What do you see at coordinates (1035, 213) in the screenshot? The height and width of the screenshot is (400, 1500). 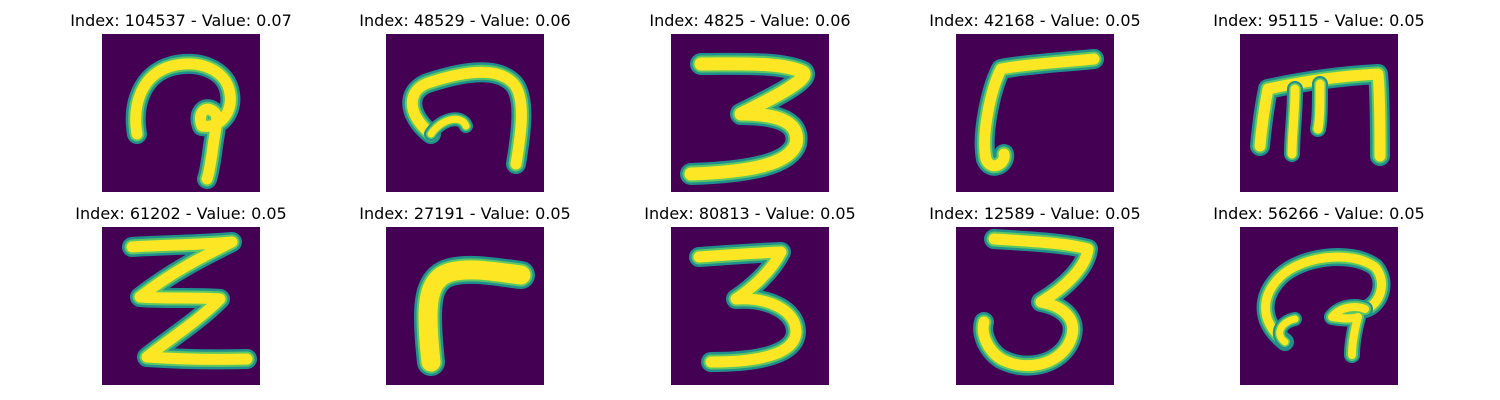 I see `panel-title-8: Index: 12589 - Value: 0.05` at bounding box center [1035, 213].